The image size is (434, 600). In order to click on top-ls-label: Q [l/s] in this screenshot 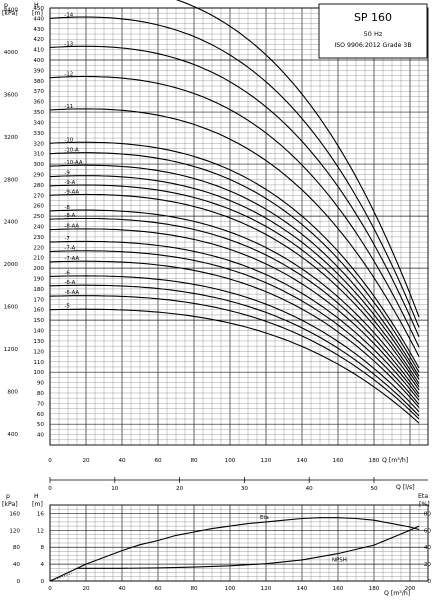, I will do `click(405, 487)`.